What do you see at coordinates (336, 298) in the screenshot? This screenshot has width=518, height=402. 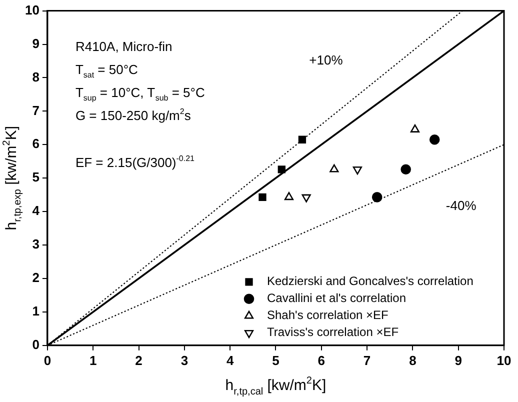 I see `legend-label: Cavallini et al's correlation` at bounding box center [336, 298].